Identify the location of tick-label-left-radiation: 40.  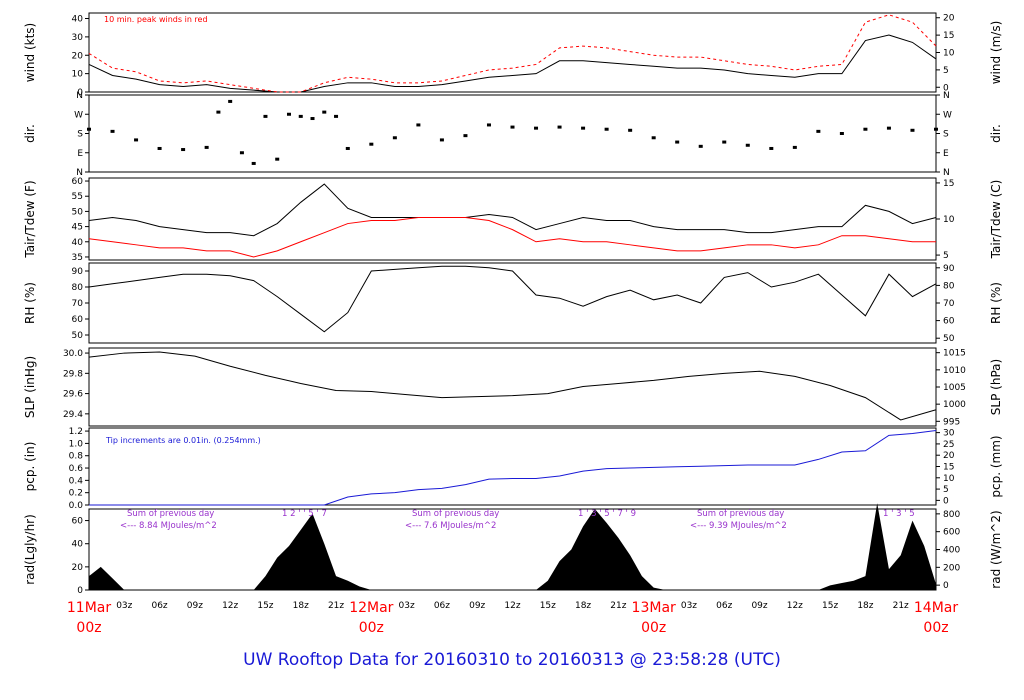
(78, 545).